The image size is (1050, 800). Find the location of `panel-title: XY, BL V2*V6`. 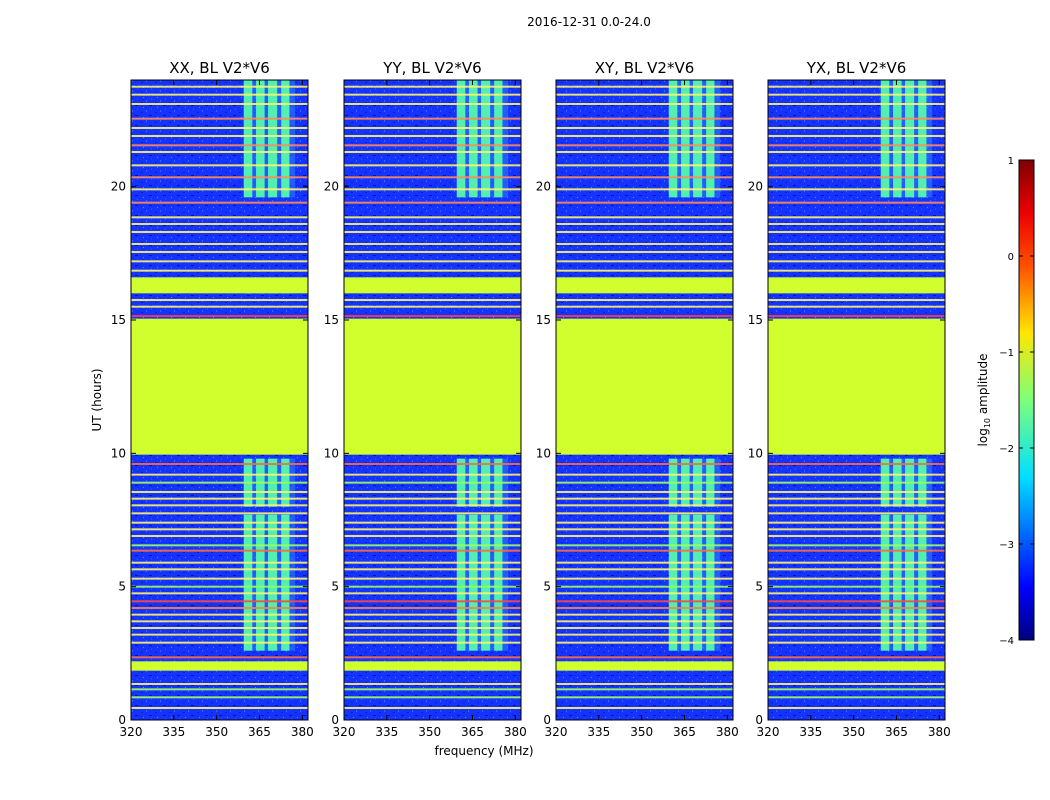

panel-title: XY, BL V2*V6 is located at coordinates (645, 68).